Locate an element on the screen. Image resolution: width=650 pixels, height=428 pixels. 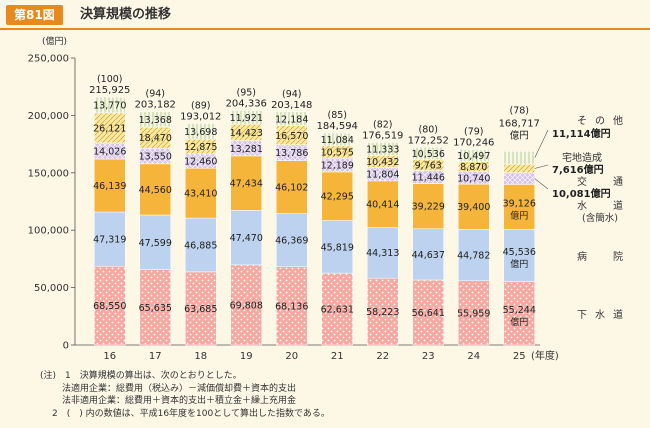
bar-value-label: 46,369 is located at coordinates (291, 241).